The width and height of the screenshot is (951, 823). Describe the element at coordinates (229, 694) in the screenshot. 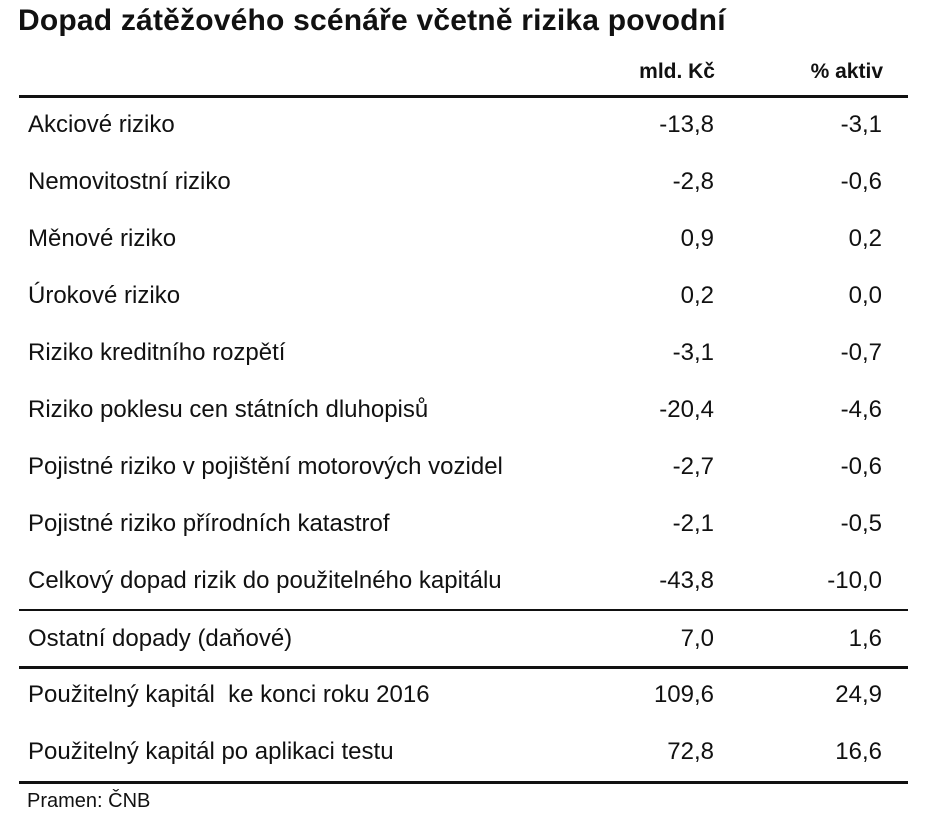

I see `row-label: Použitelný kapitál ke konci roku 2016` at that location.